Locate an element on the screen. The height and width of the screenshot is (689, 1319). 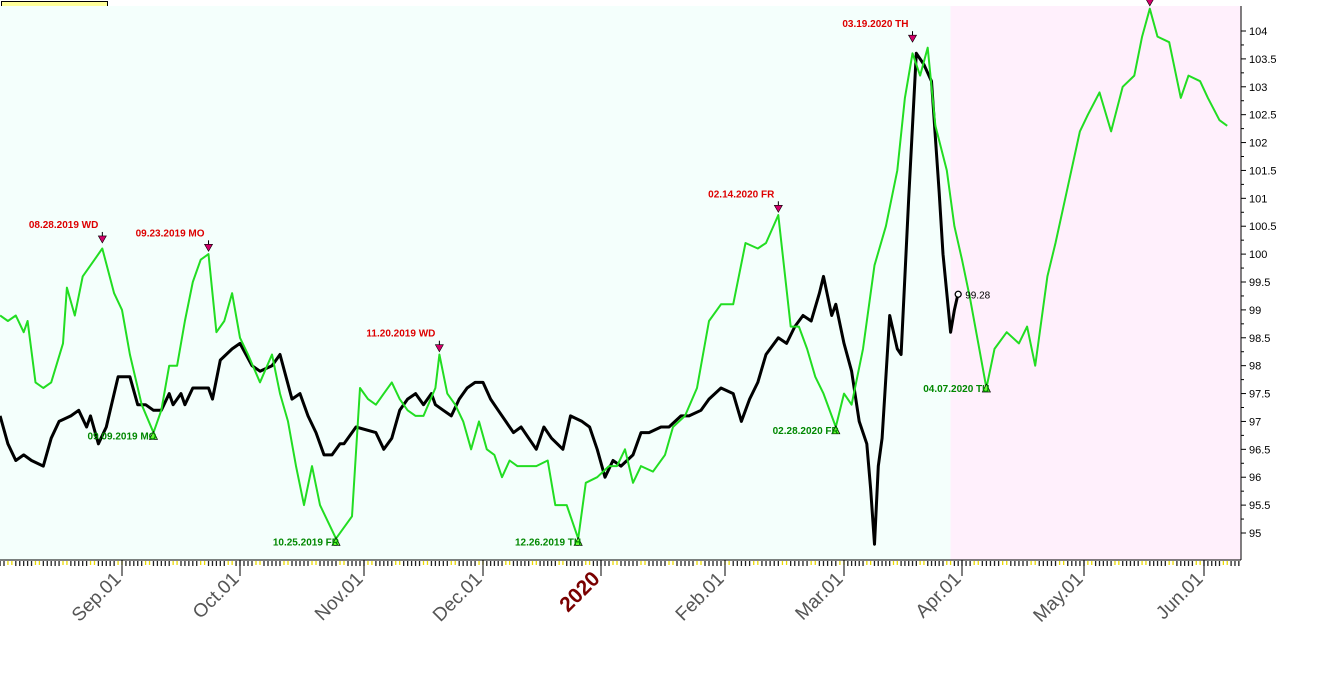
x-tick-label: May.01 is located at coordinates (1059, 598).